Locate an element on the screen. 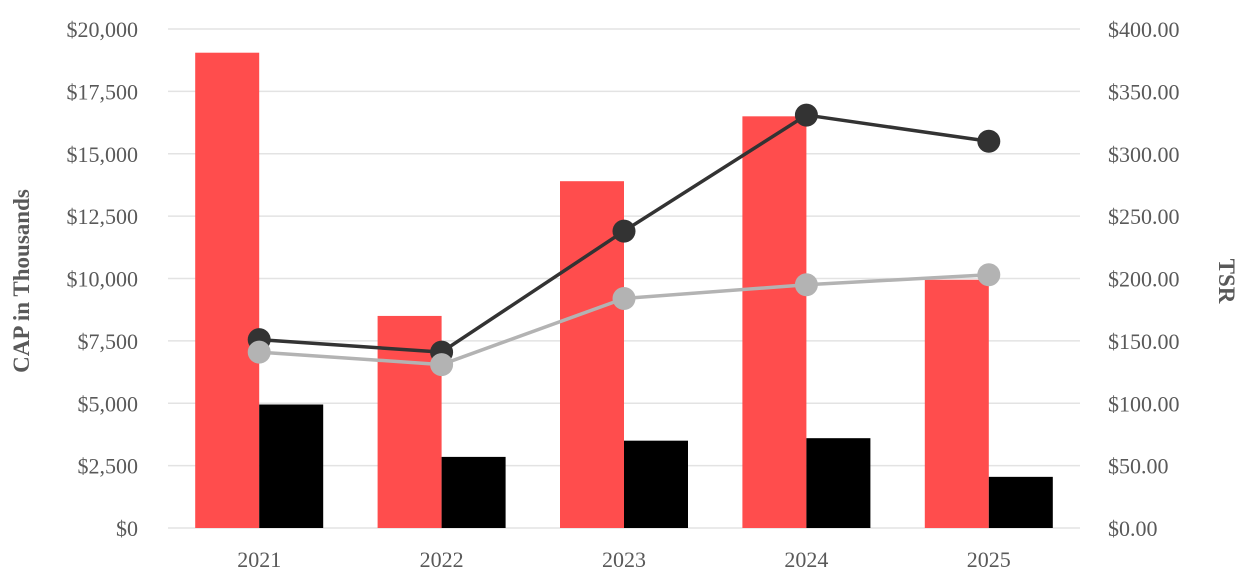 This screenshot has width=1248, height=576. right-tick-label: $350.00 is located at coordinates (1144, 91).